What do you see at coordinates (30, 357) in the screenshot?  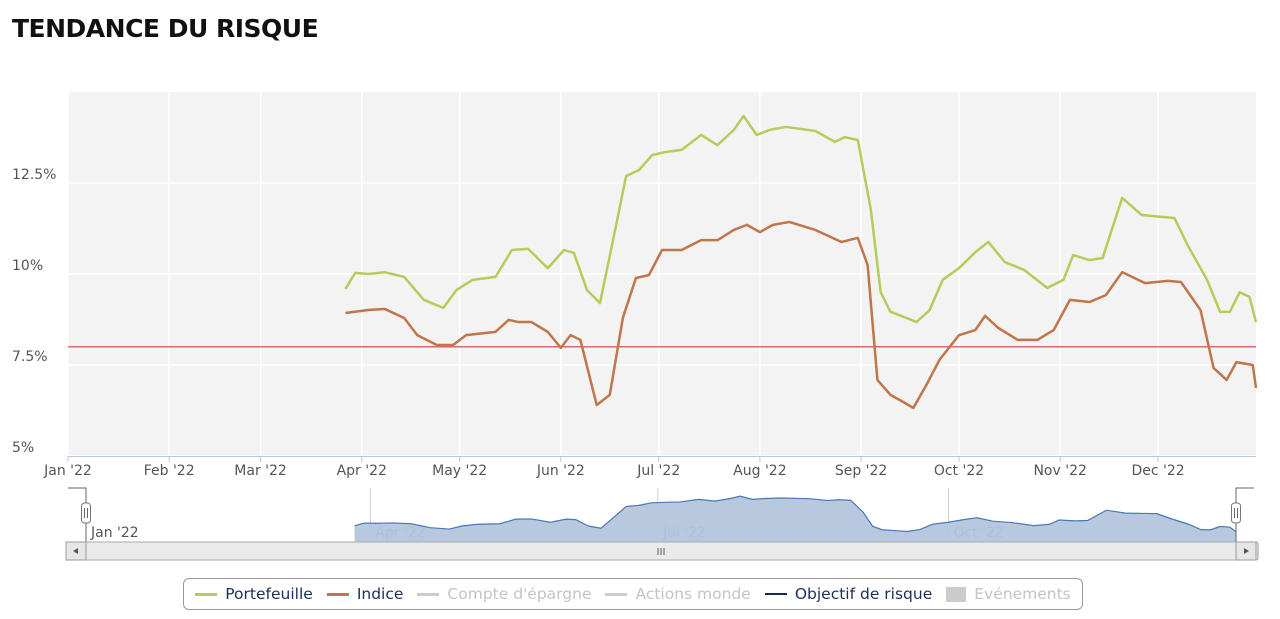 I see `y-tick-label: 7.5%` at bounding box center [30, 357].